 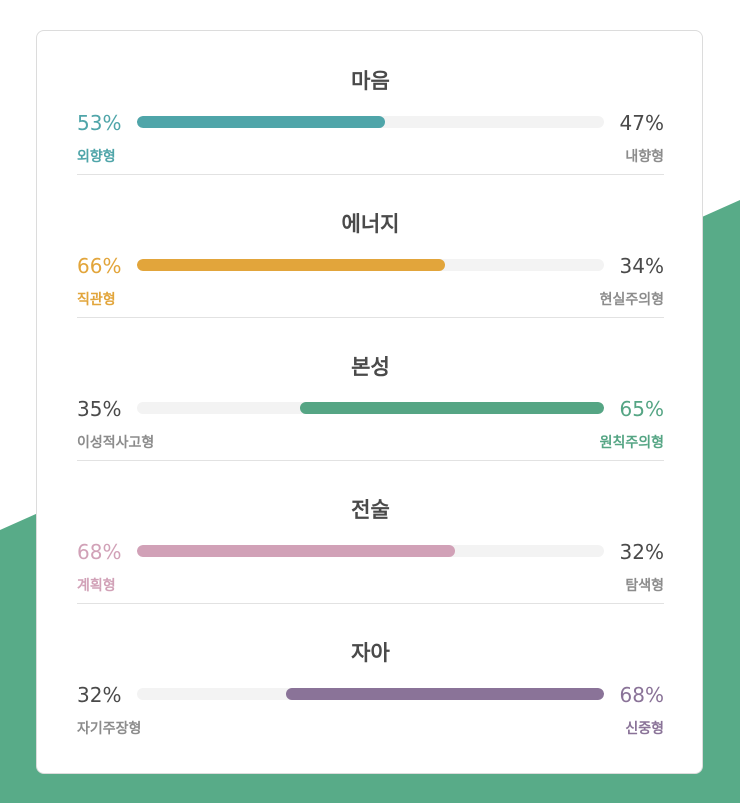 I want to click on left-type-label: 이성적사고형, so click(x=116, y=443).